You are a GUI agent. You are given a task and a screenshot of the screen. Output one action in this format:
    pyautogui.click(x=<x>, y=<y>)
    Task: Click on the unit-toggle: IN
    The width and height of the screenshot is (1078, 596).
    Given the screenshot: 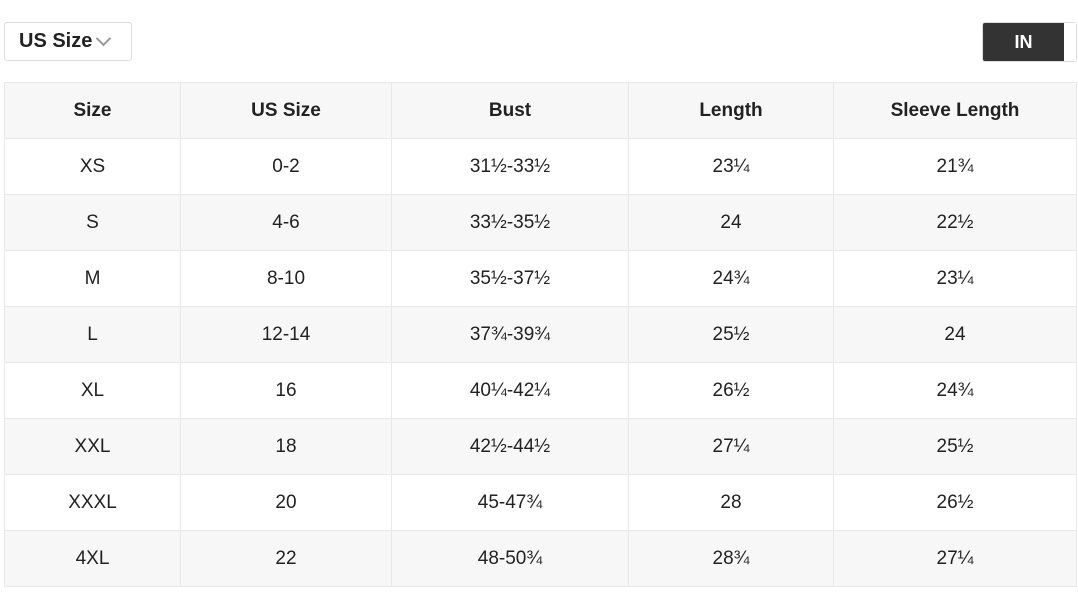 What is the action you would take?
    pyautogui.click(x=1029, y=42)
    